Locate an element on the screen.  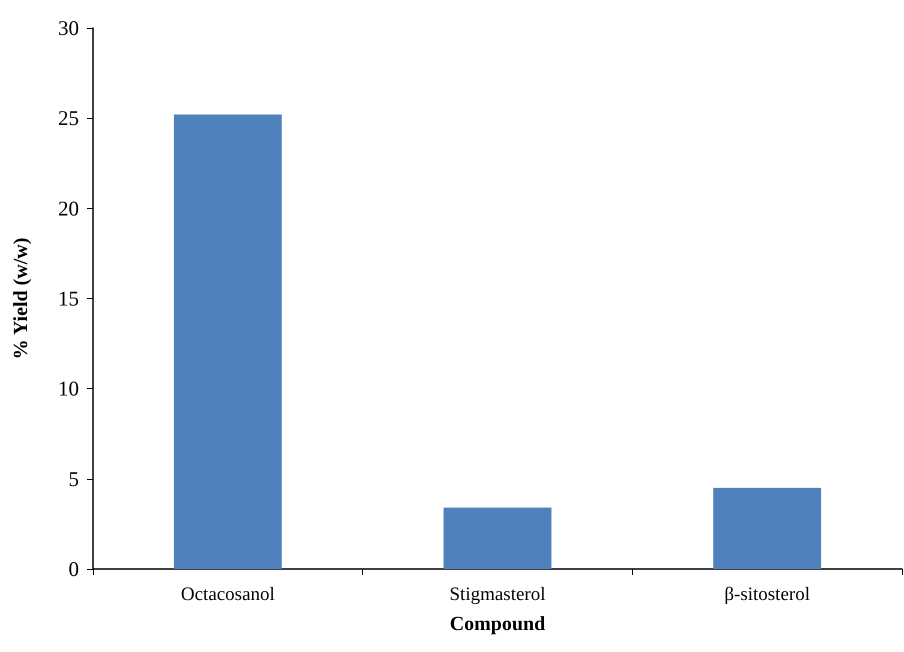
x-tick-label: Stigmasterol is located at coordinates (497, 594).